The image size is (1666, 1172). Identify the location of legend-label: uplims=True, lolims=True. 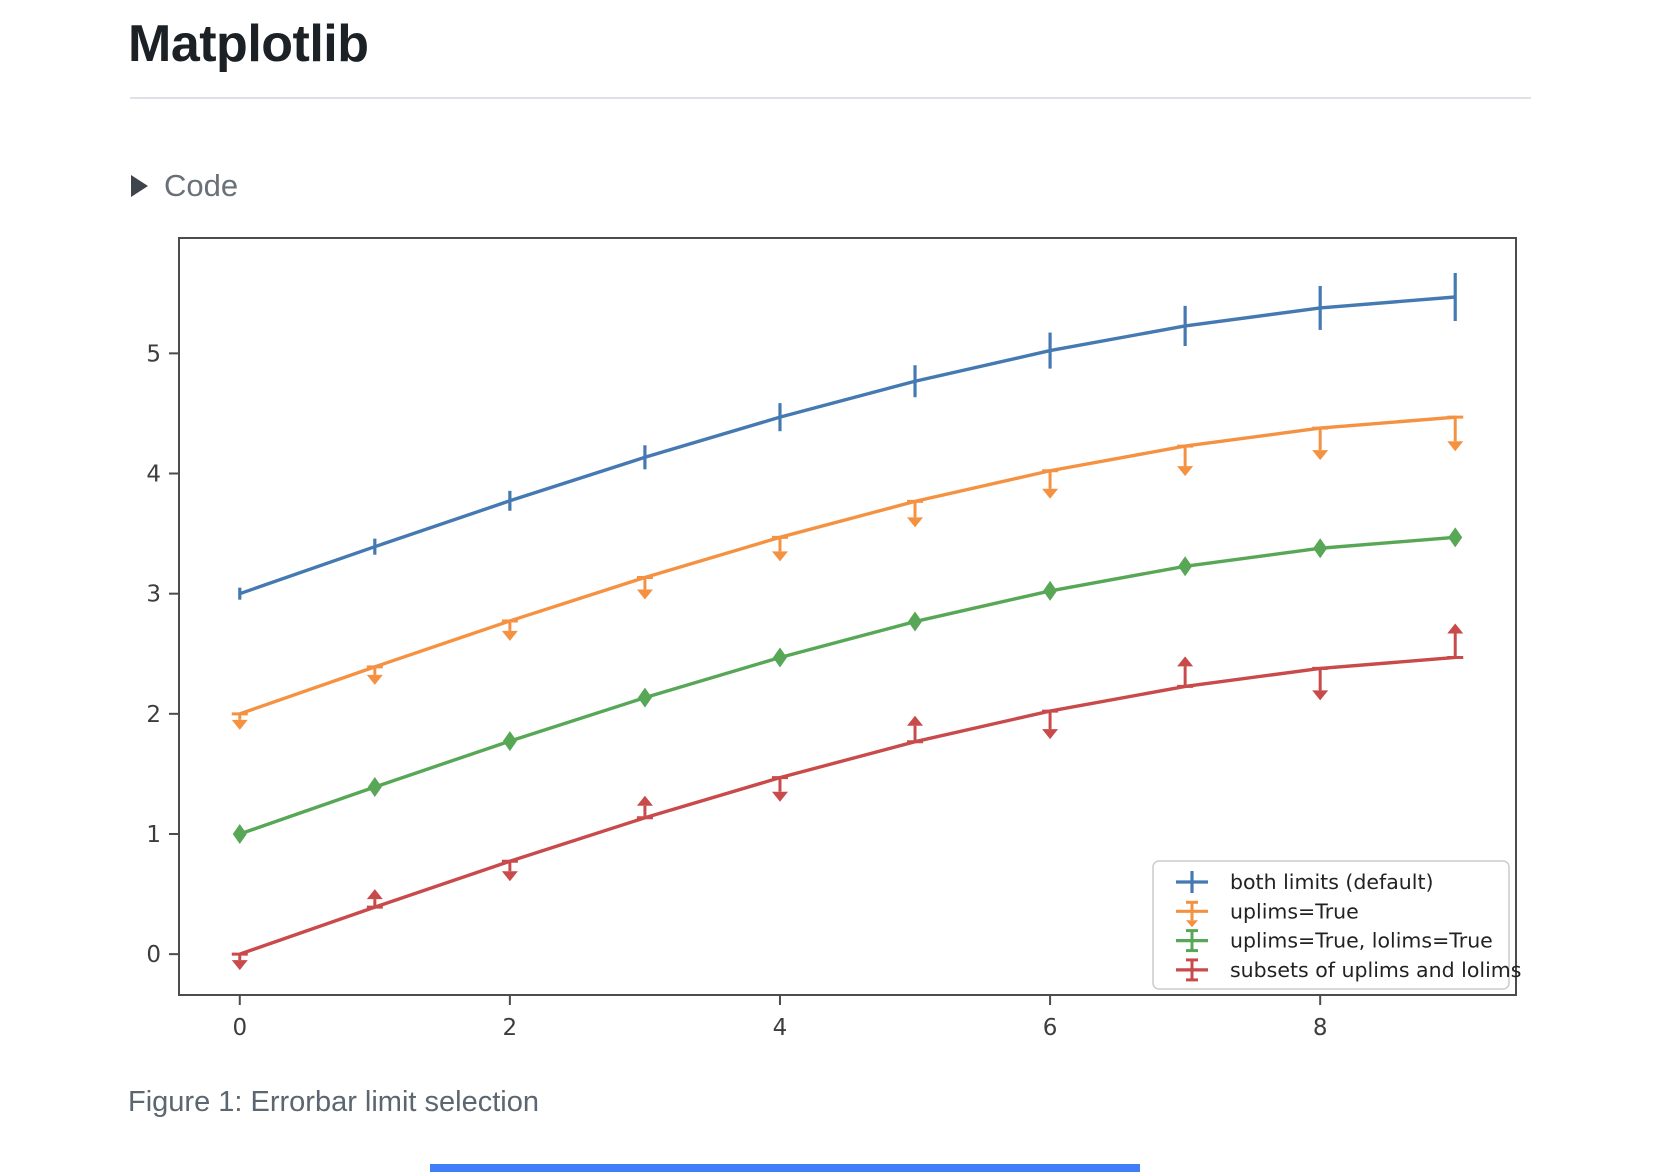
(1361, 941).